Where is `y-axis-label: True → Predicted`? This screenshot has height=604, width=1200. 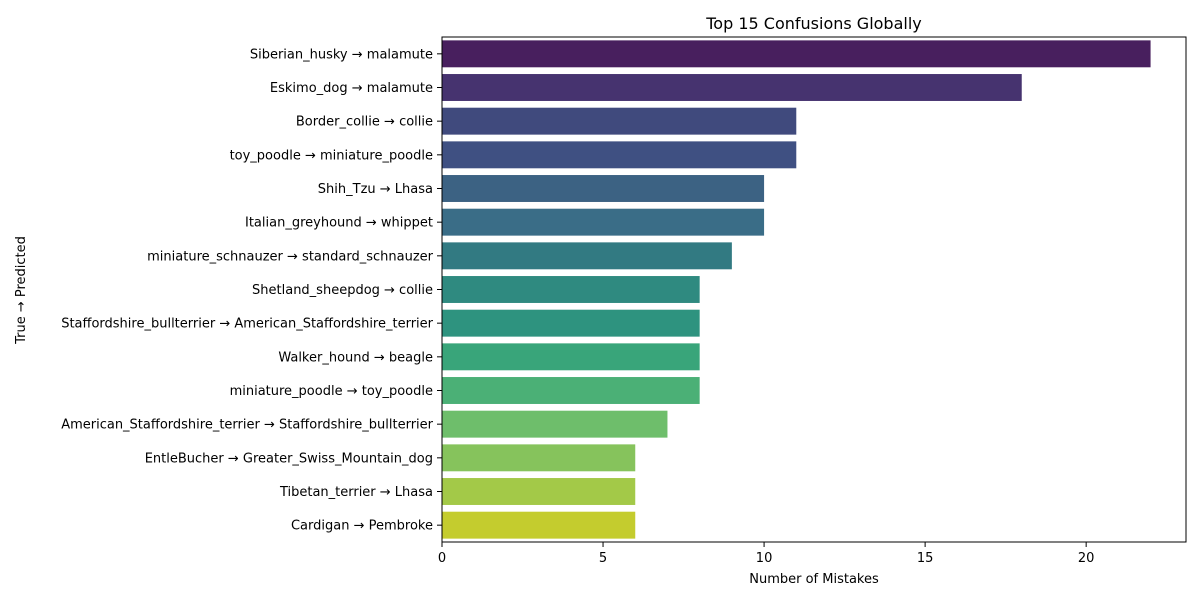 y-axis-label: True → Predicted is located at coordinates (21, 290).